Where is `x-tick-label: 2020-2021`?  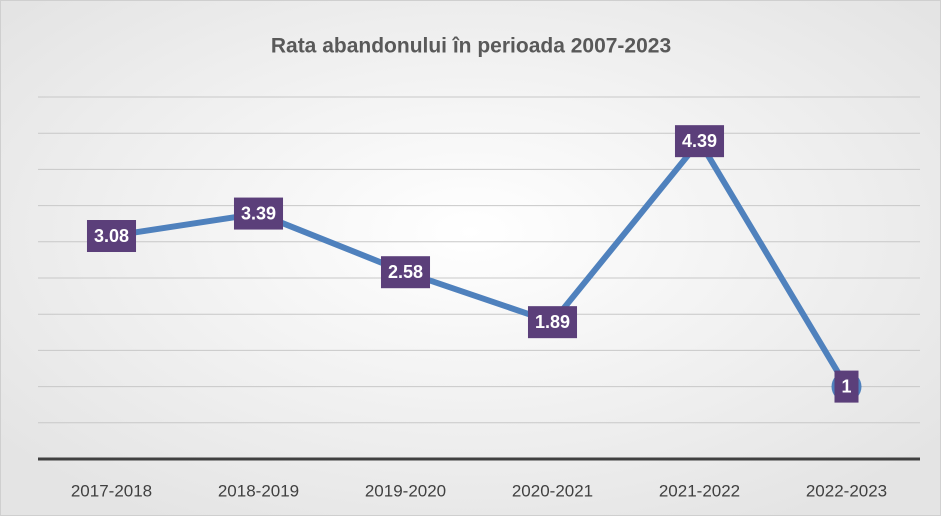 x-tick-label: 2020-2021 is located at coordinates (552, 490).